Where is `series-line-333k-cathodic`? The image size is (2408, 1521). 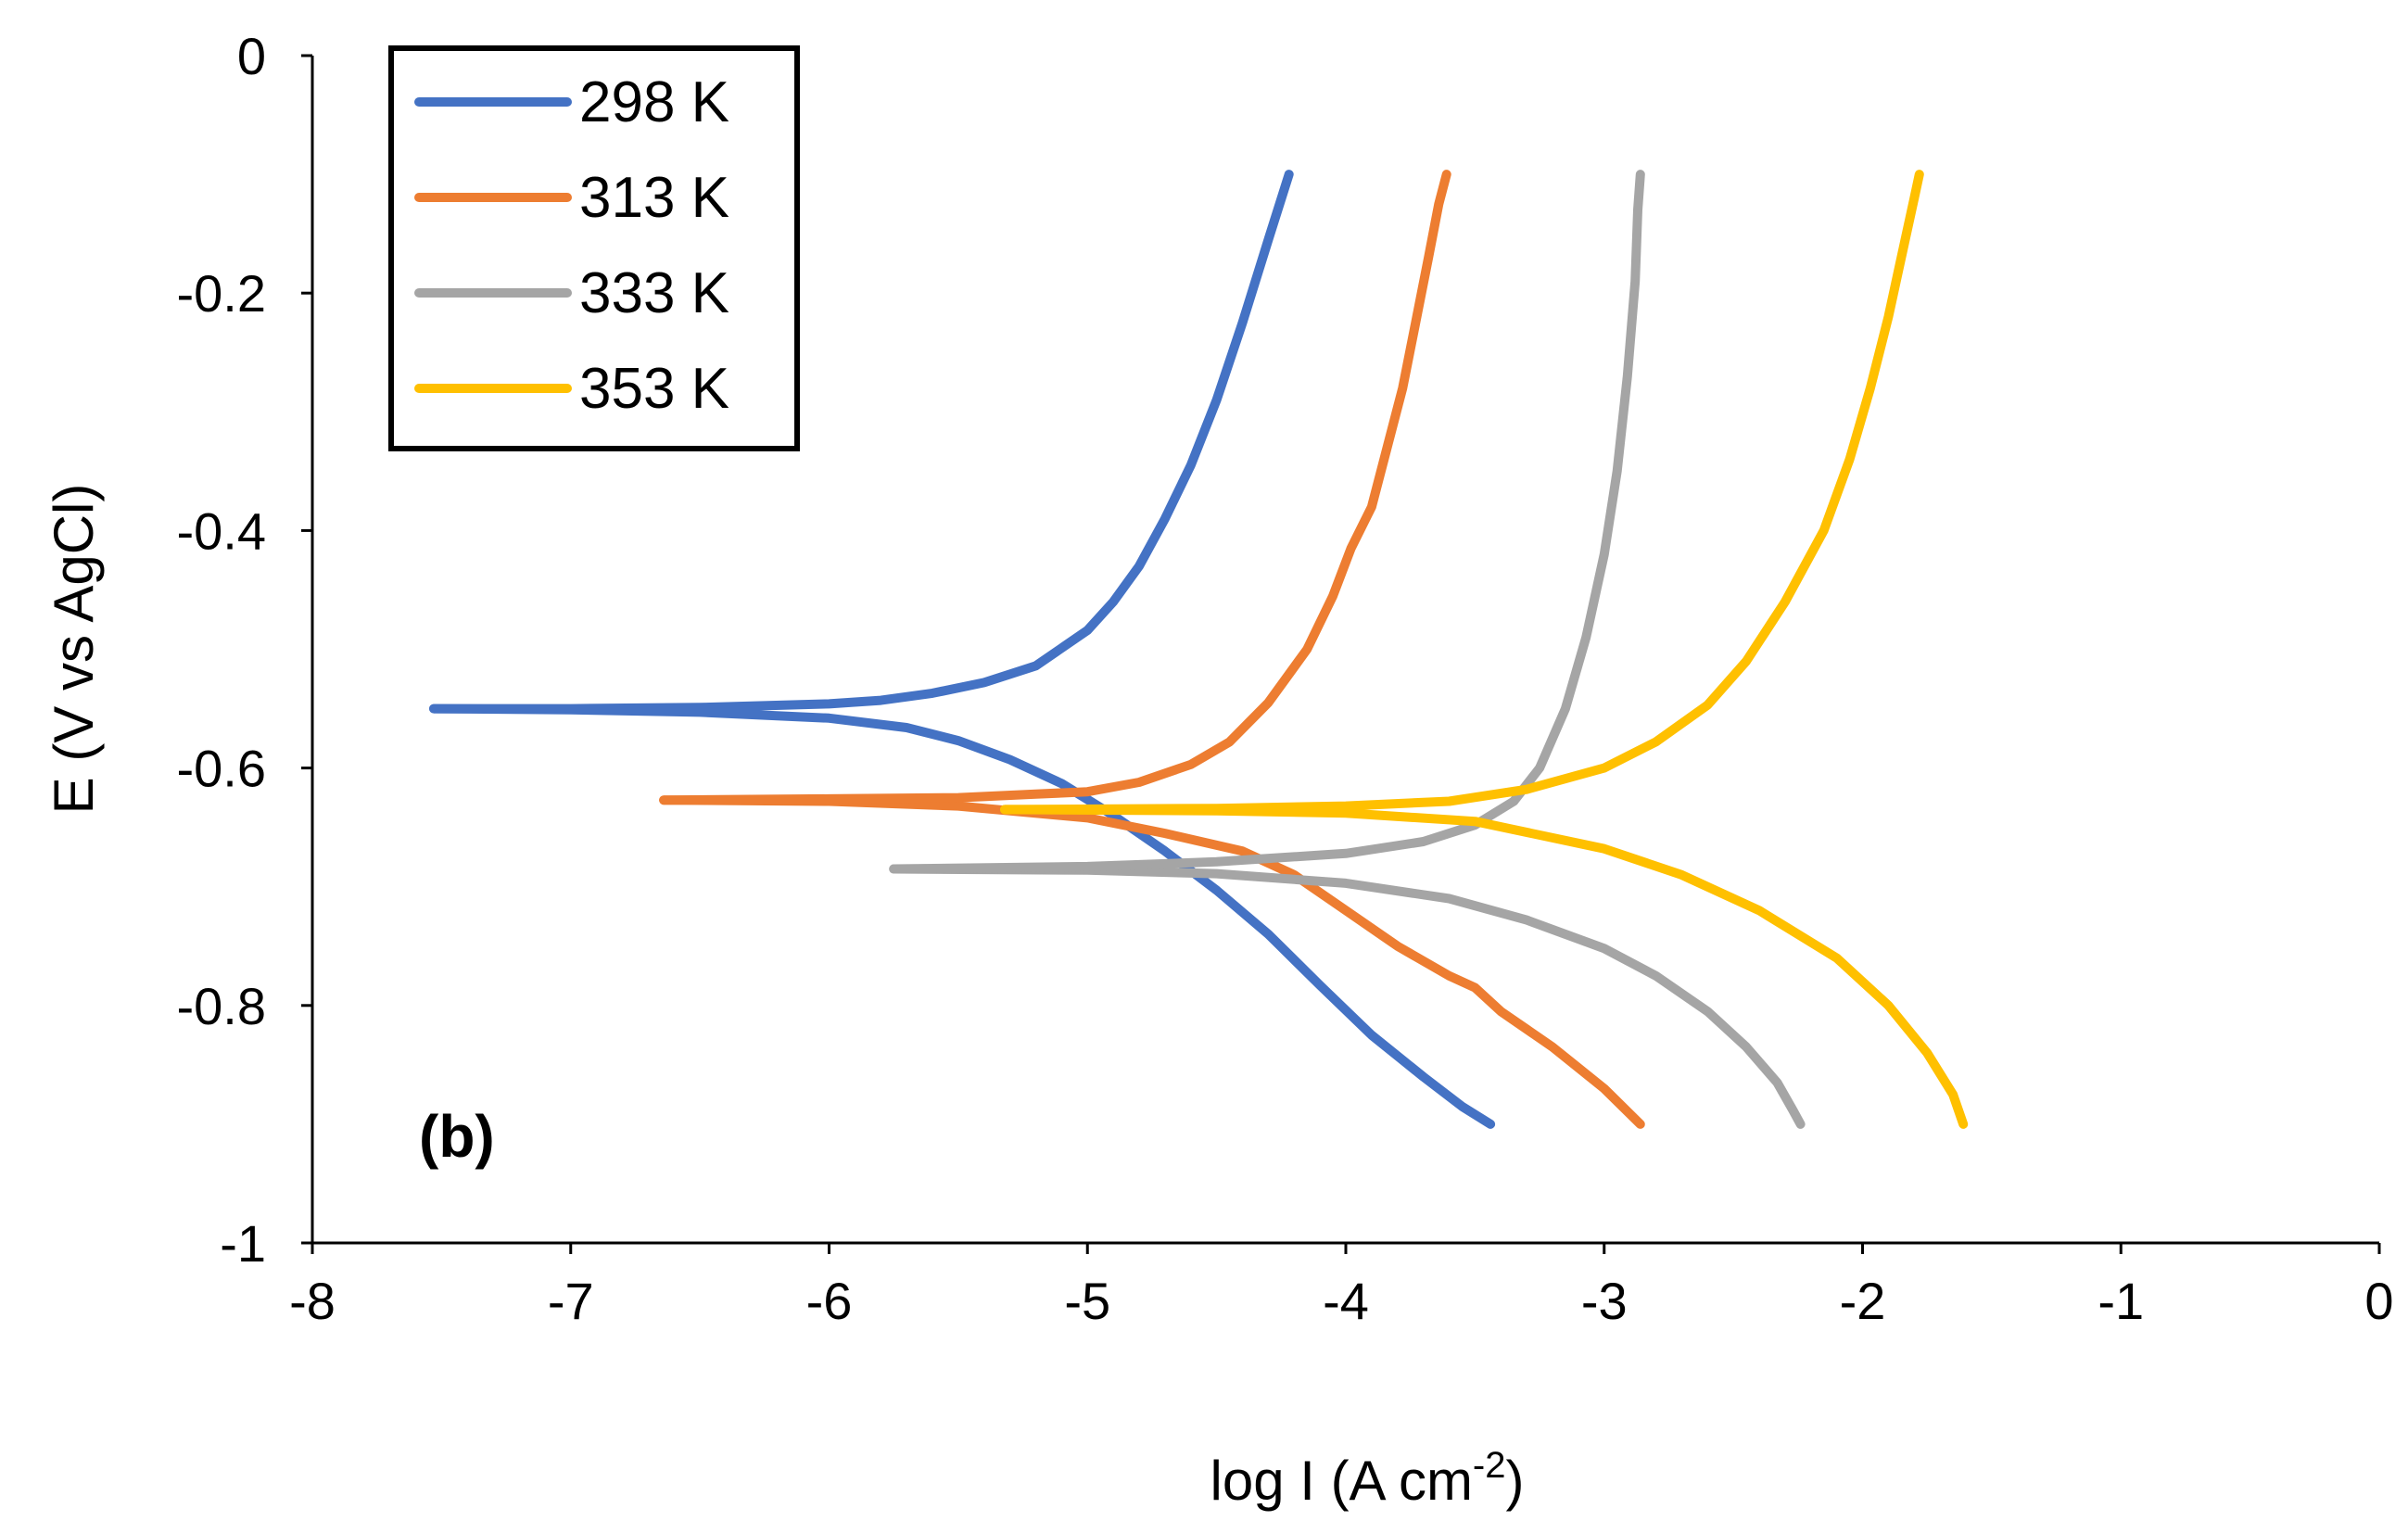 series-line-333k-cathodic is located at coordinates (1347, 996).